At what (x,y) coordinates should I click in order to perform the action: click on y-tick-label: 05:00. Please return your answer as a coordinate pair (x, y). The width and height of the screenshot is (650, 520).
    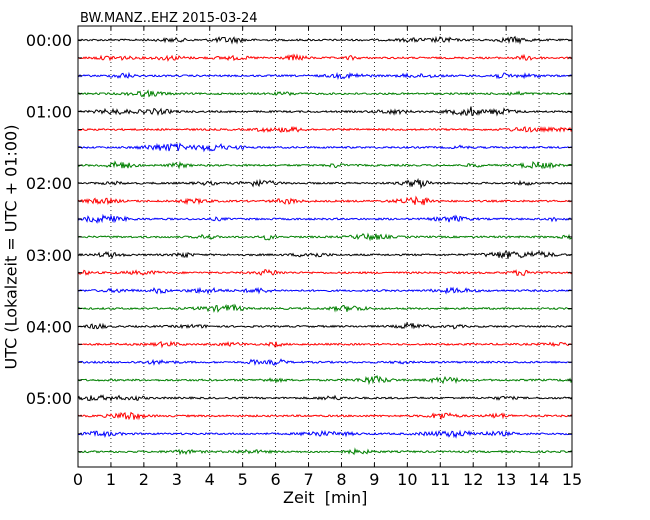
    Looking at the image, I should click on (49, 398).